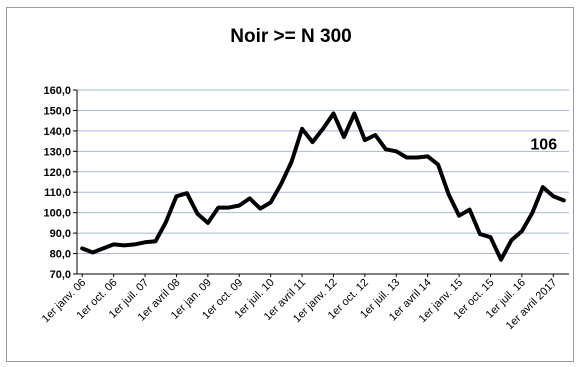 Image resolution: width=580 pixels, height=367 pixels. Describe the element at coordinates (57, 91) in the screenshot. I see `y-tick-label: 160,0` at that location.